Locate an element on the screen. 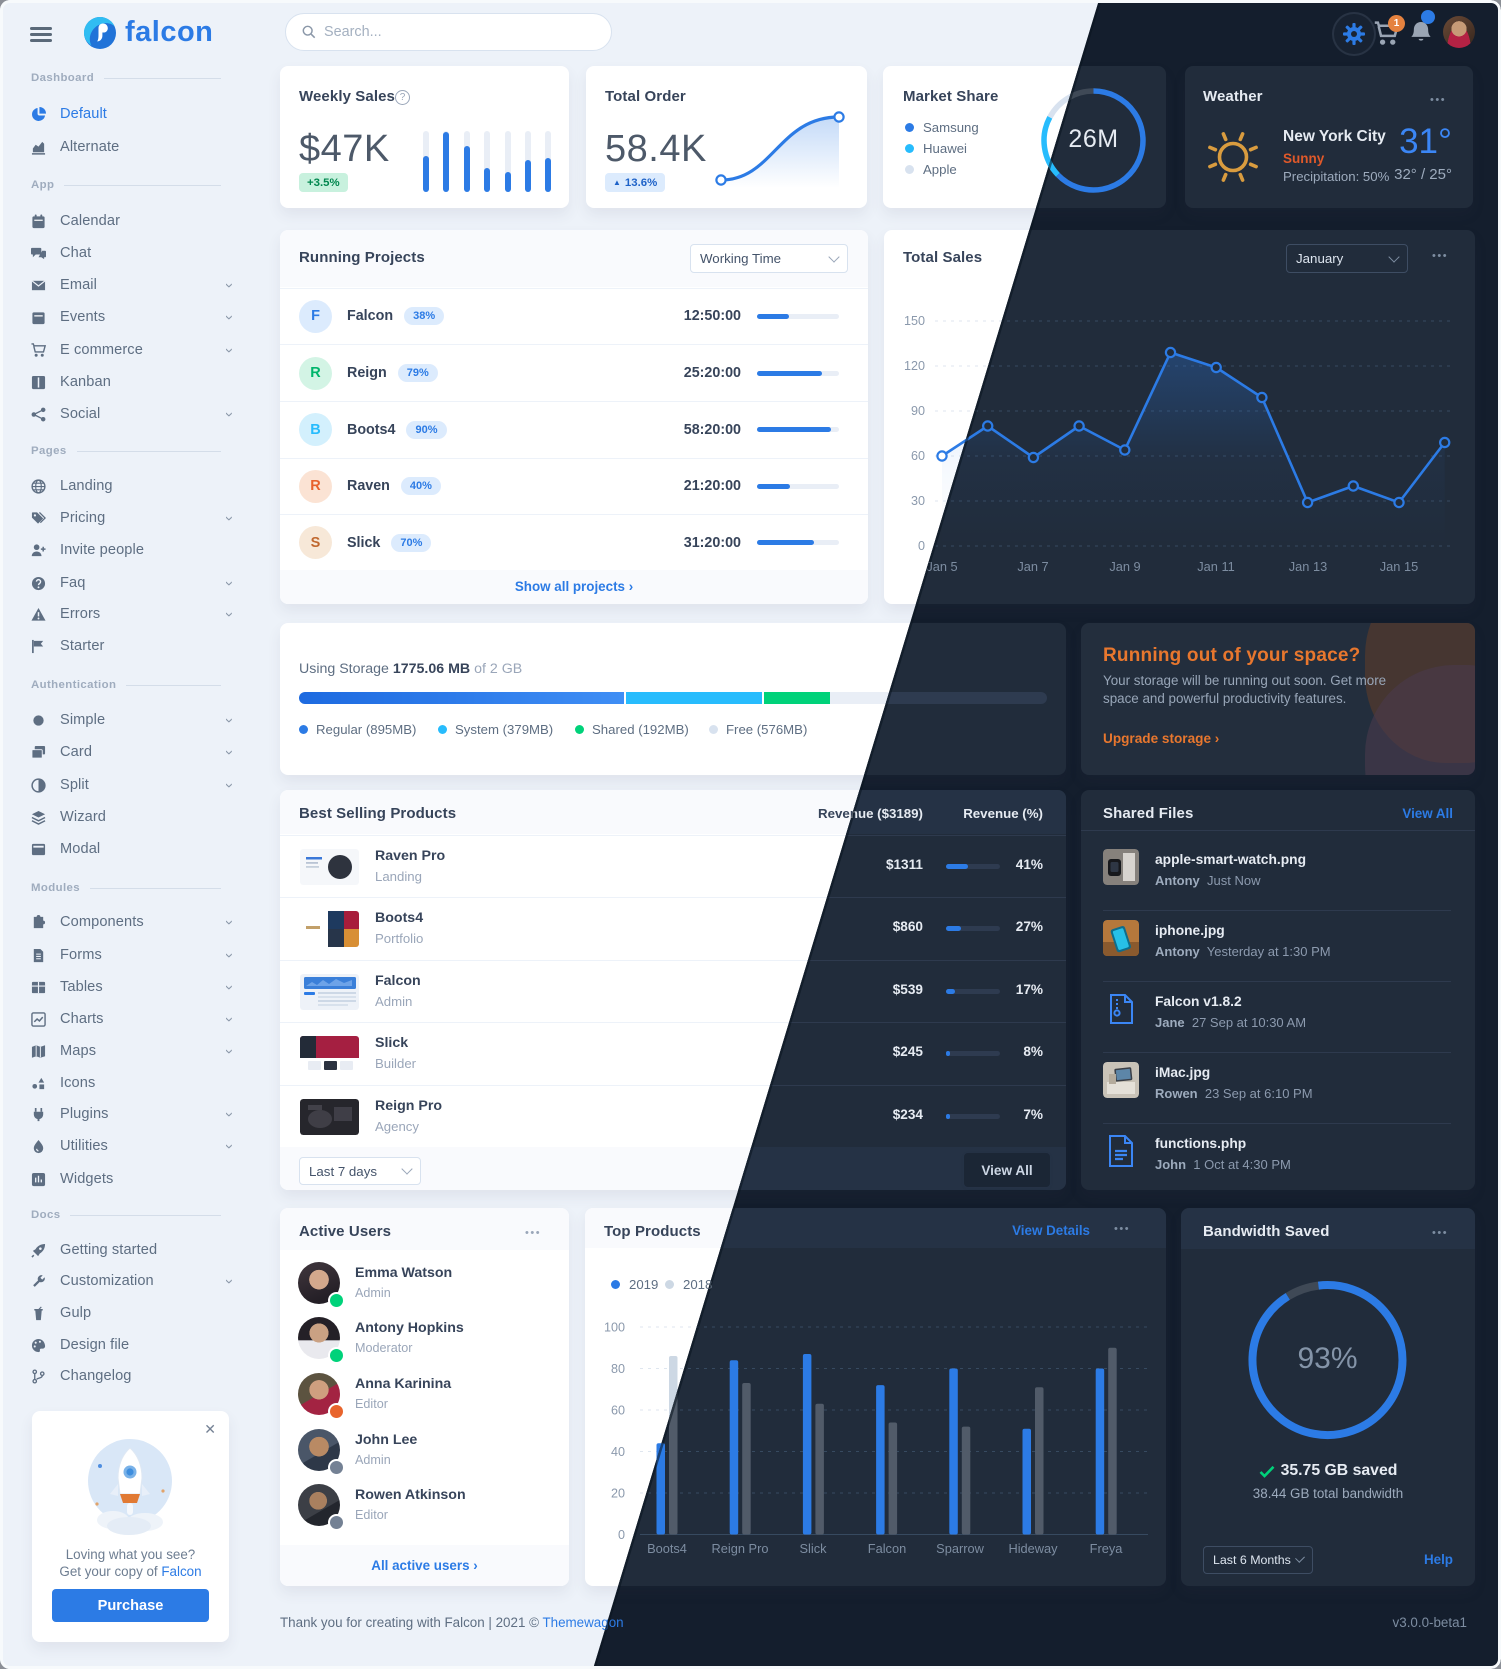 The width and height of the screenshot is (1501, 1669). svg-text: Jan 13 is located at coordinates (1308, 566).